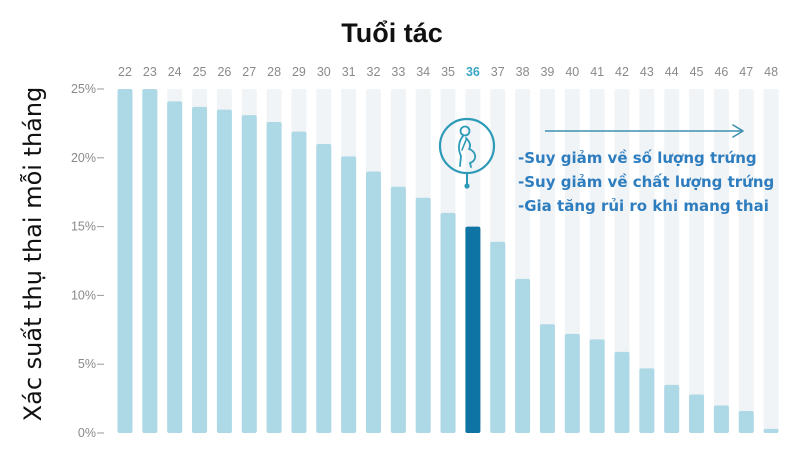 The image size is (800, 471). Describe the element at coordinates (643, 206) in the screenshot. I see `annotation-pregnancy-risk: -Gia tăng rủi ro khi mang thai` at that location.